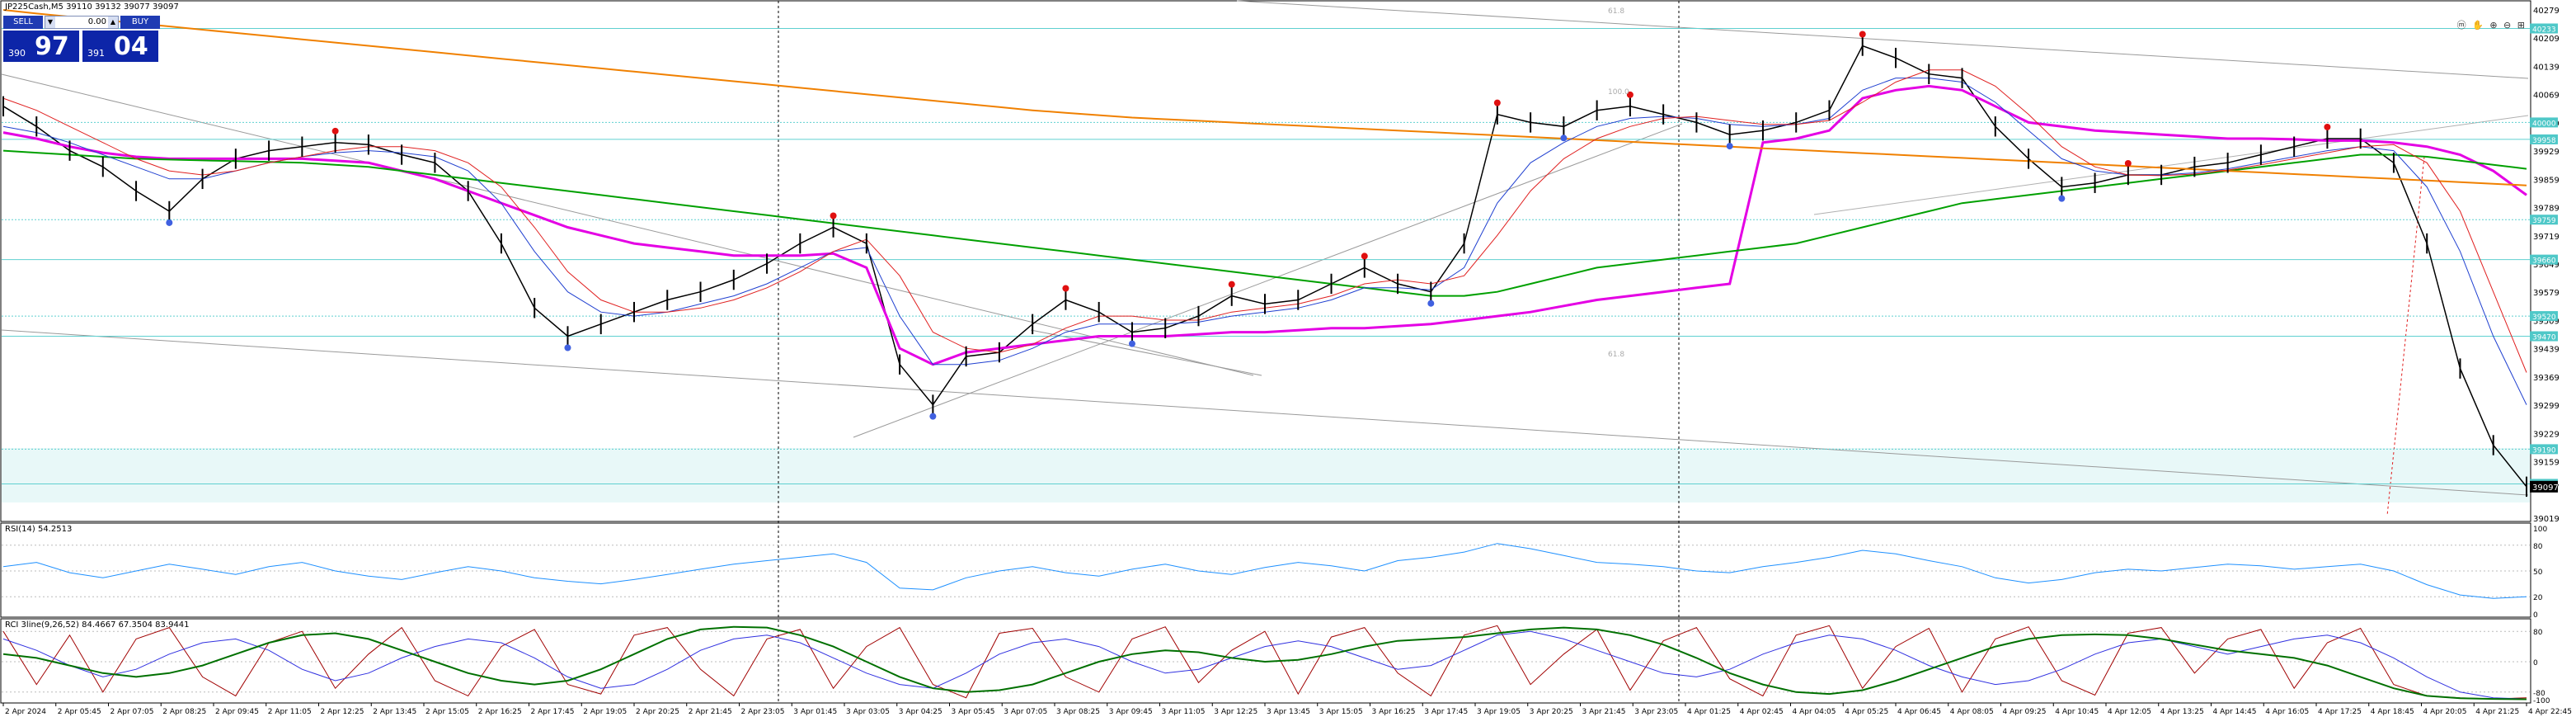 This screenshot has width=2576, height=717. I want to click on time-tick-label: 4 Apr 12:05, so click(2129, 712).